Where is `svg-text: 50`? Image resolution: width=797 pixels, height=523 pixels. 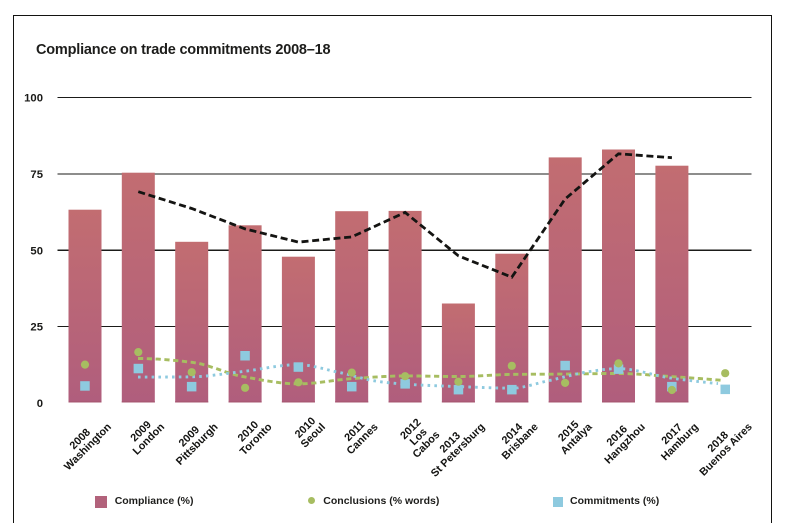 svg-text: 50 is located at coordinates (36, 251).